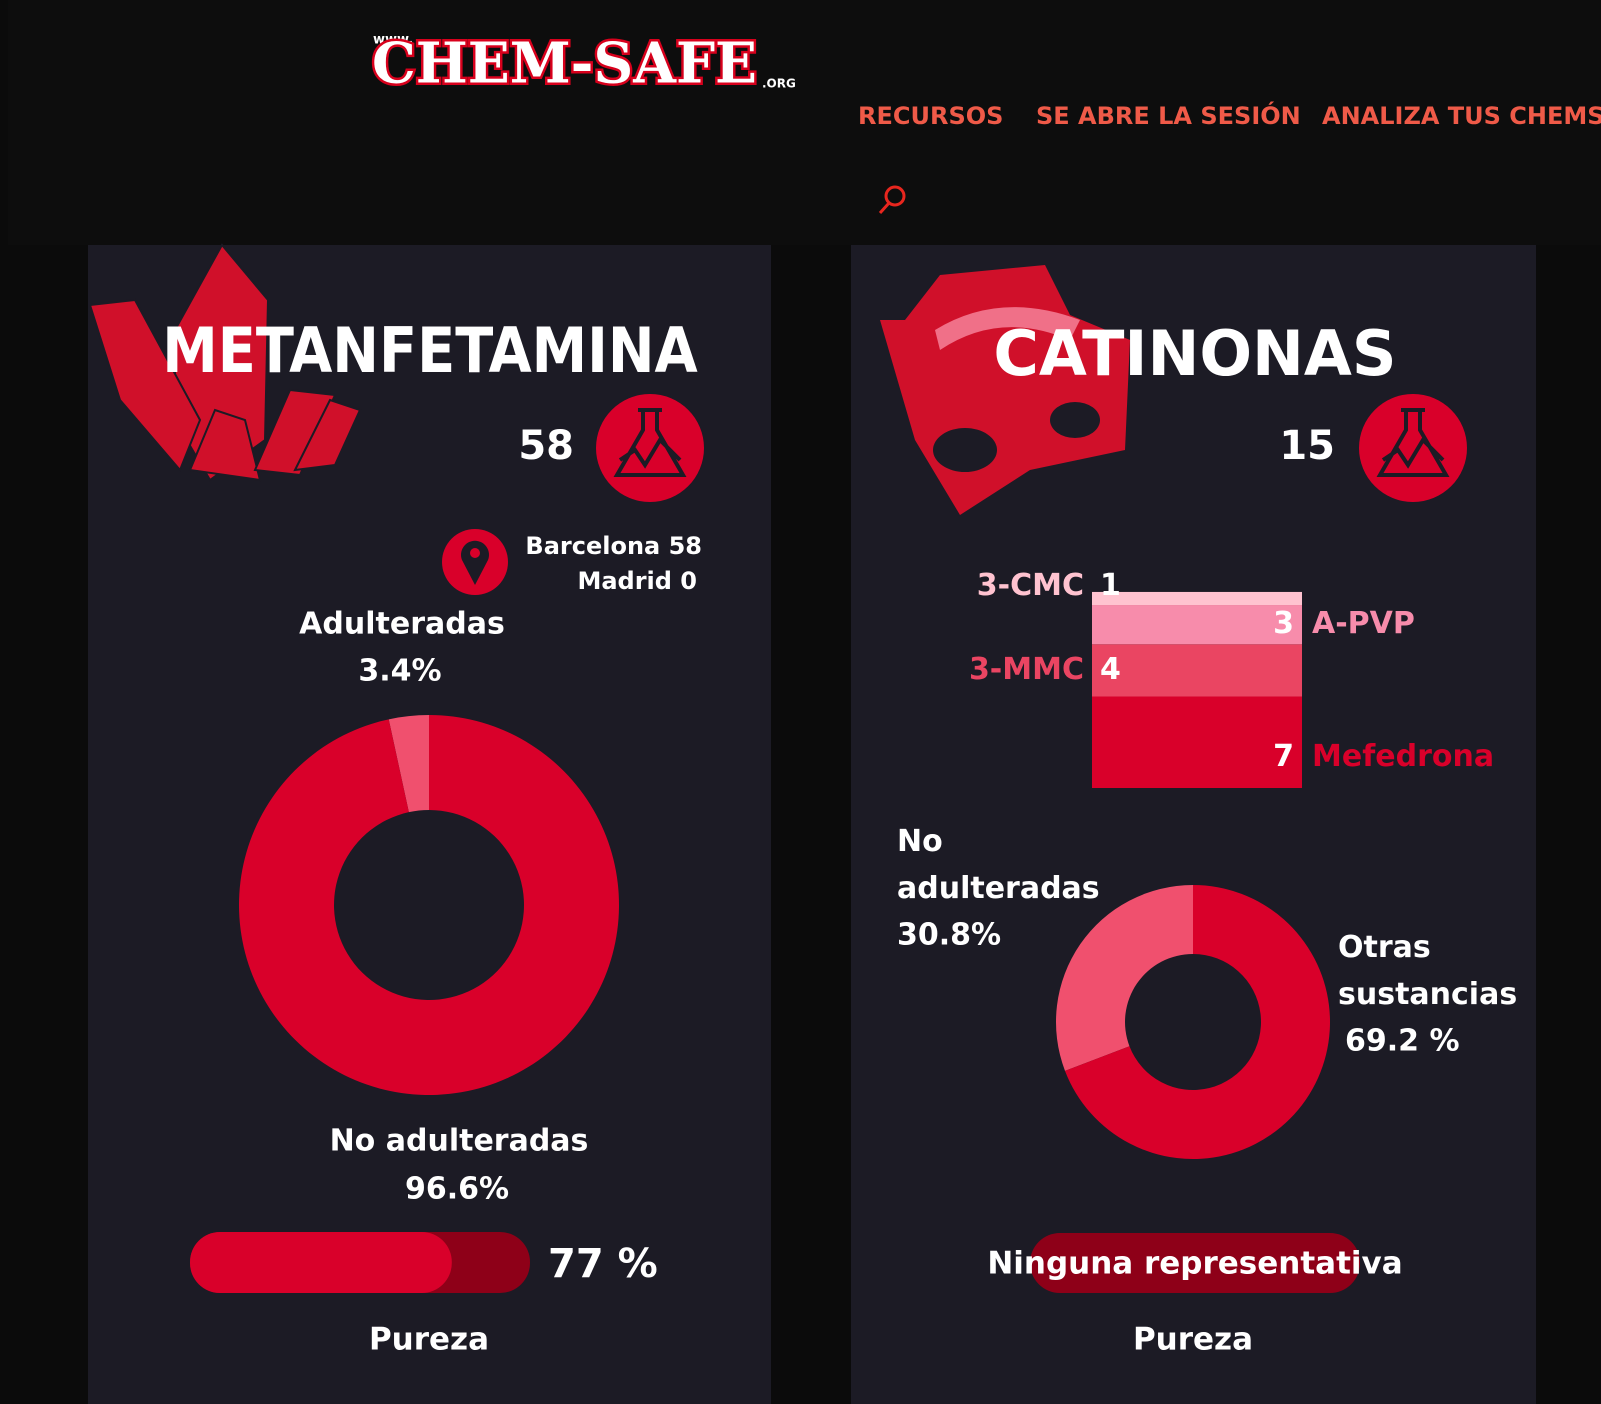  Describe the element at coordinates (779, 84) in the screenshot. I see `logo-suffix: .ORG` at that location.